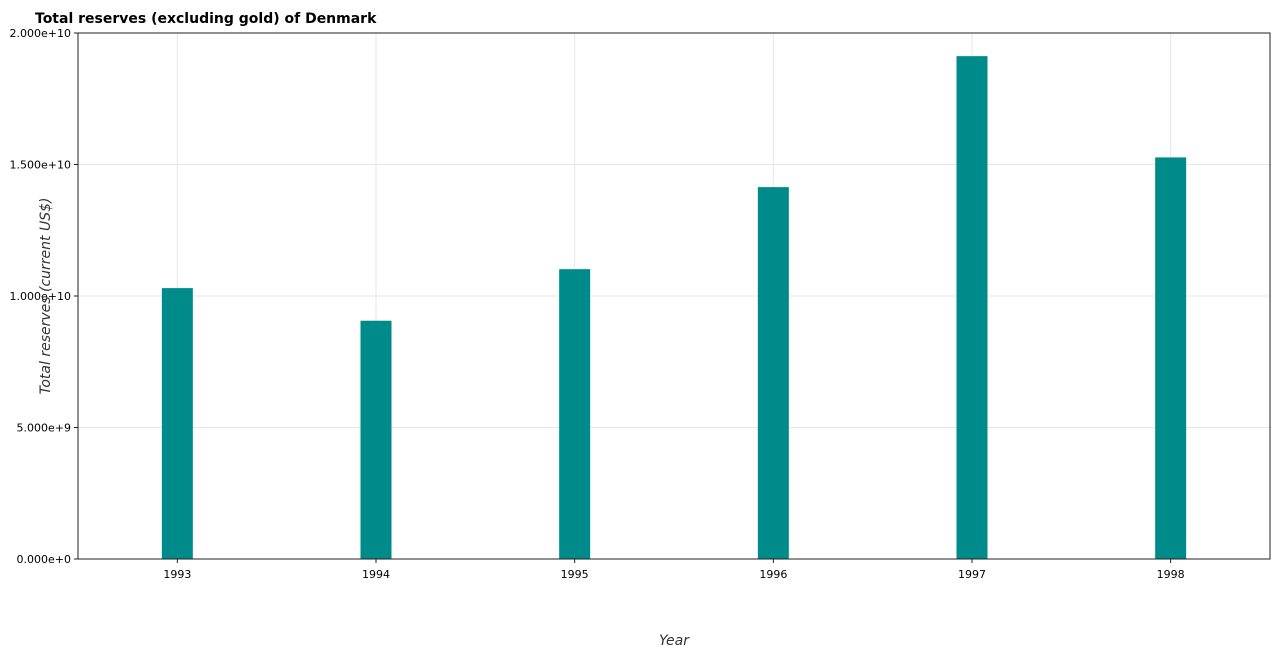  What do you see at coordinates (575, 414) in the screenshot?
I see `bar-1995` at bounding box center [575, 414].